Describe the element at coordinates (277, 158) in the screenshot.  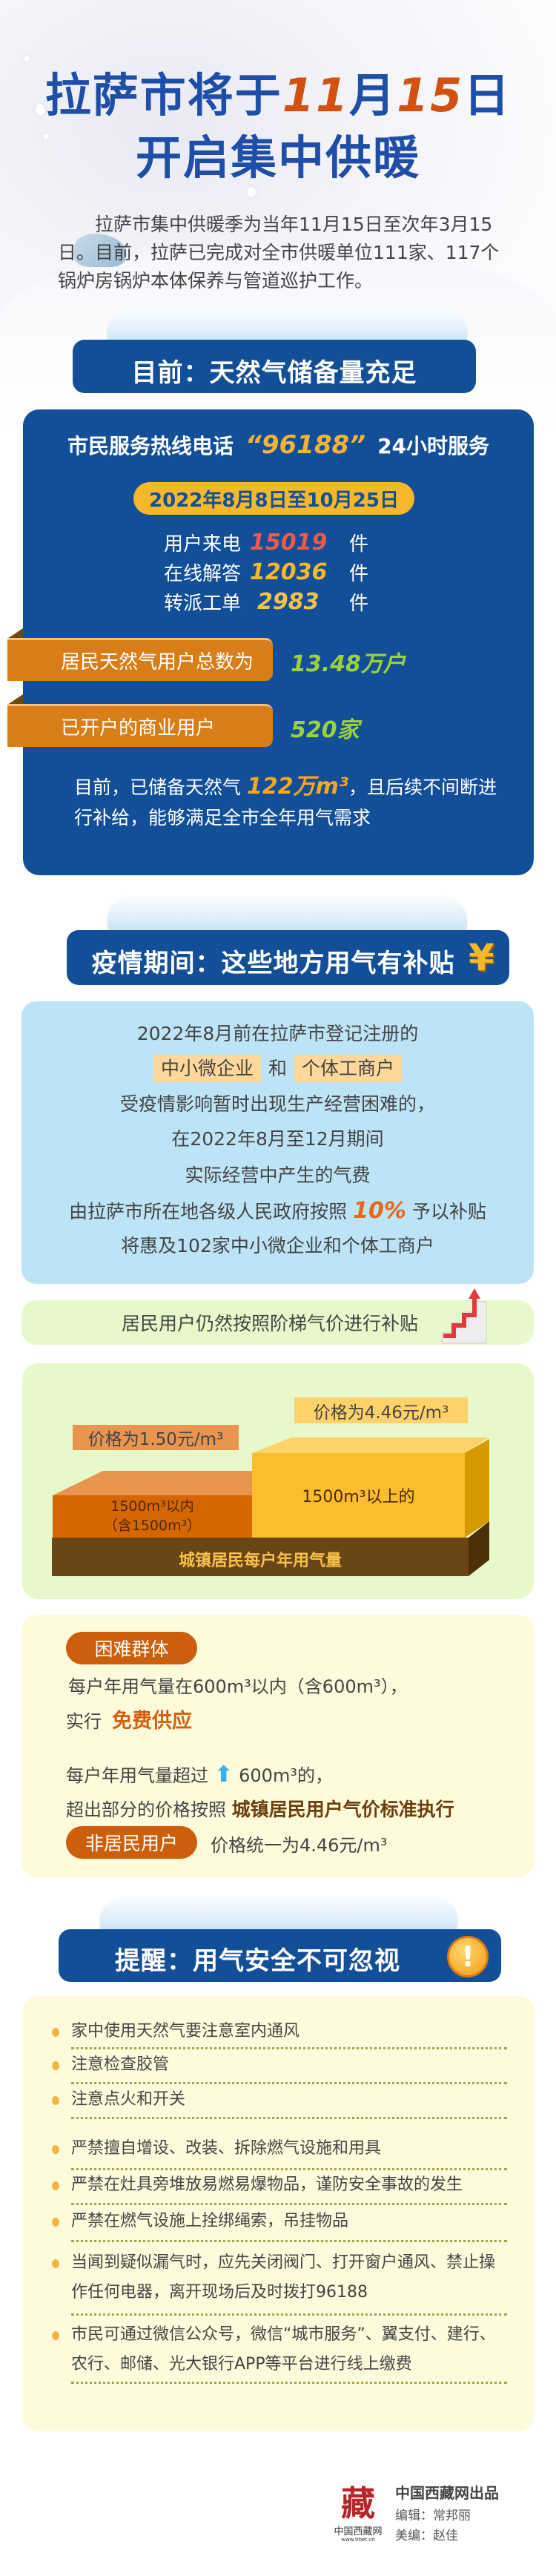
I see `page-subtitle: 开启集中供暖` at that location.